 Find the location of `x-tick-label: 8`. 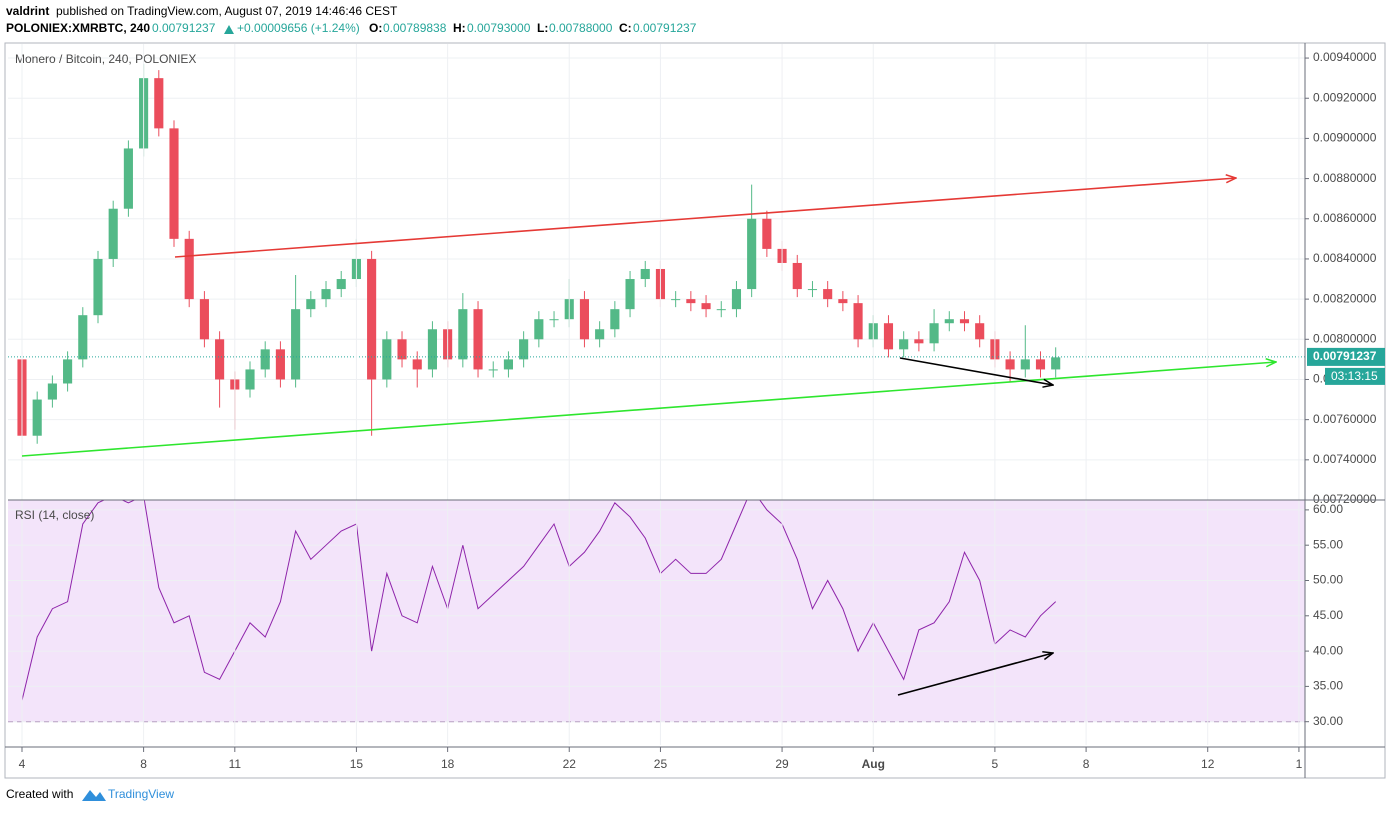

x-tick-label: 8 is located at coordinates (1086, 764).